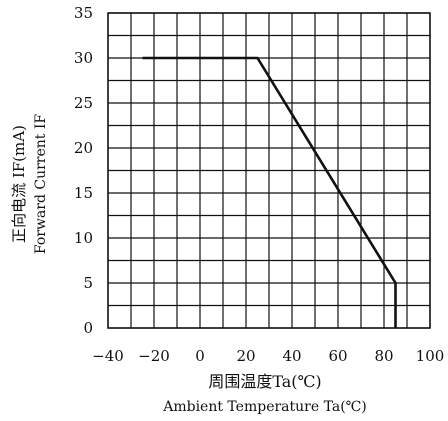  Describe the element at coordinates (88, 283) in the screenshot. I see `y-tick-label: 5` at that location.